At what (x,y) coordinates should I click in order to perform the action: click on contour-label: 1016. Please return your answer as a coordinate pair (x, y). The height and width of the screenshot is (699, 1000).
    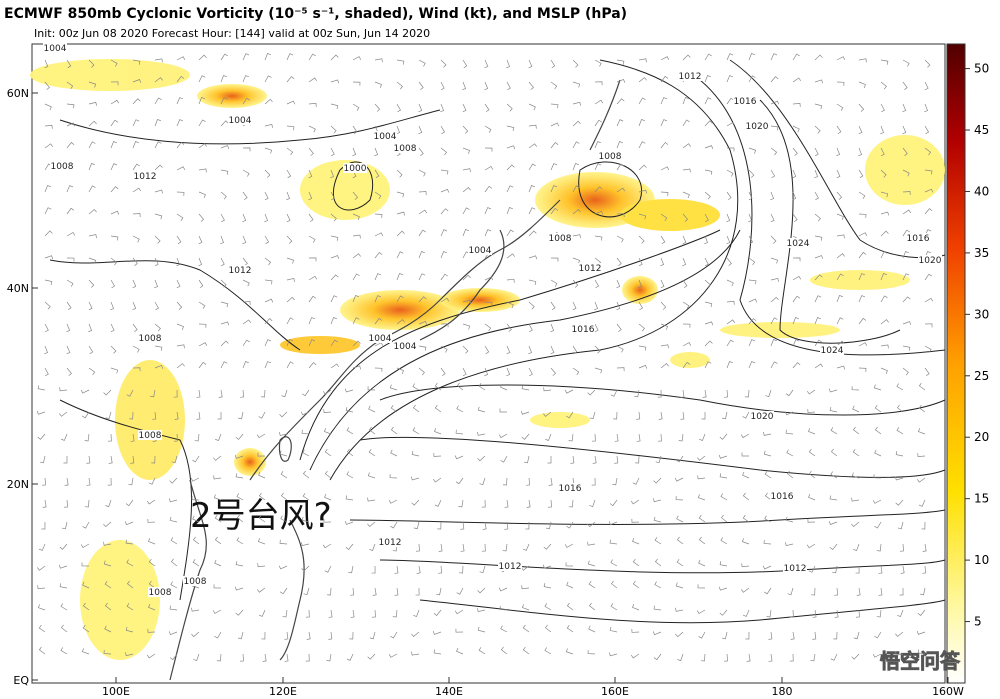
    Looking at the image, I should click on (782, 497).